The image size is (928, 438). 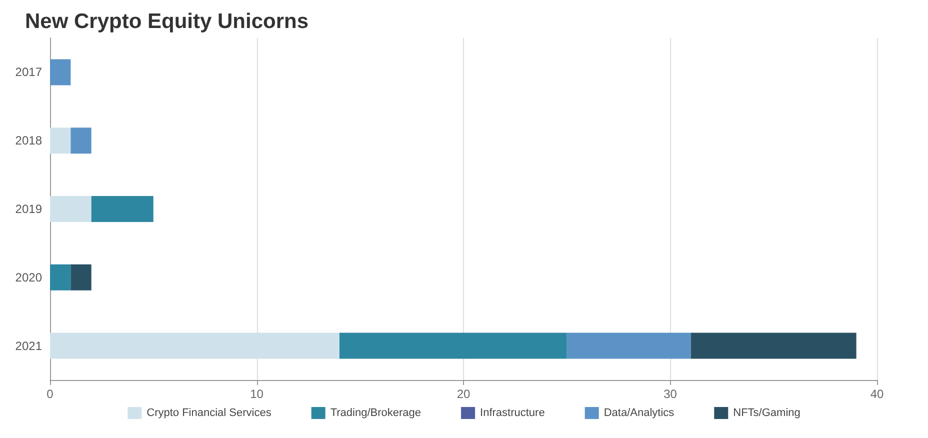 What do you see at coordinates (463, 394) in the screenshot?
I see `x-tick-label: 20` at bounding box center [463, 394].